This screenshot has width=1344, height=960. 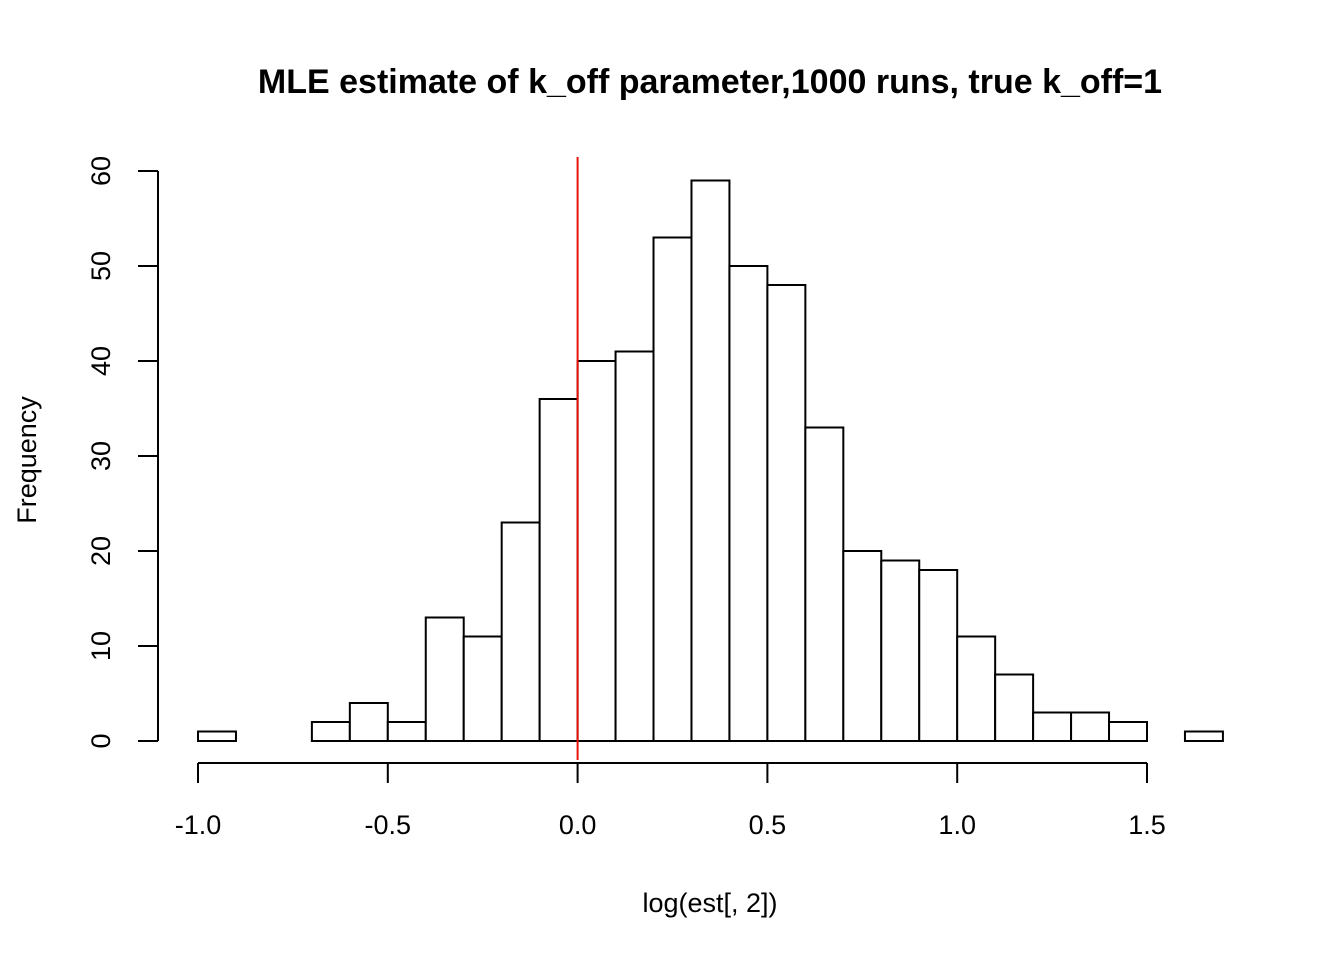 What do you see at coordinates (101, 171) in the screenshot?
I see `y-tick-label: 60` at bounding box center [101, 171].